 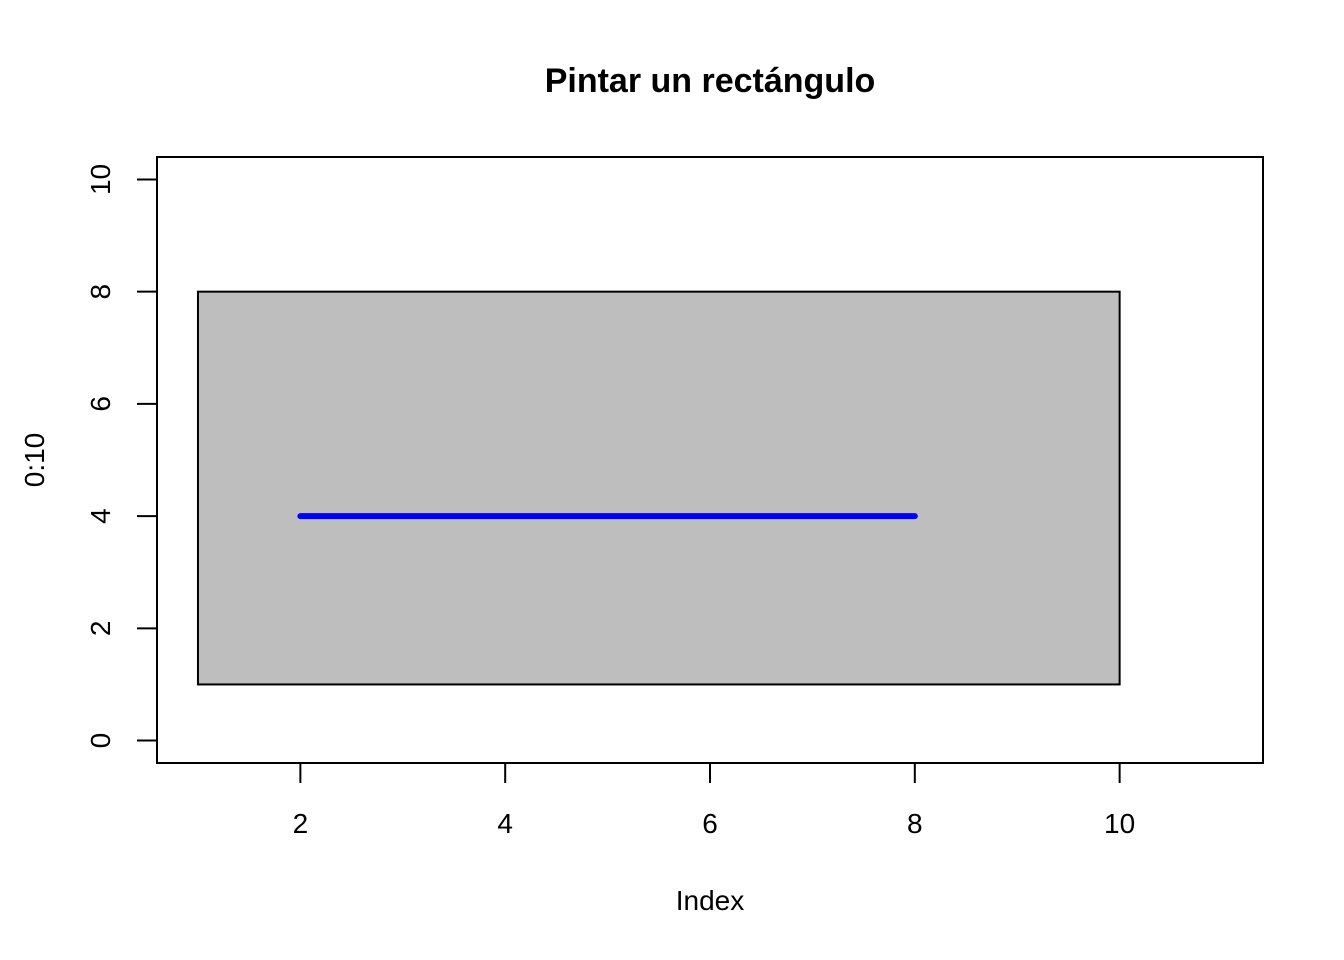 What do you see at coordinates (34, 460) in the screenshot?
I see `y-axis-label: 0:10` at bounding box center [34, 460].